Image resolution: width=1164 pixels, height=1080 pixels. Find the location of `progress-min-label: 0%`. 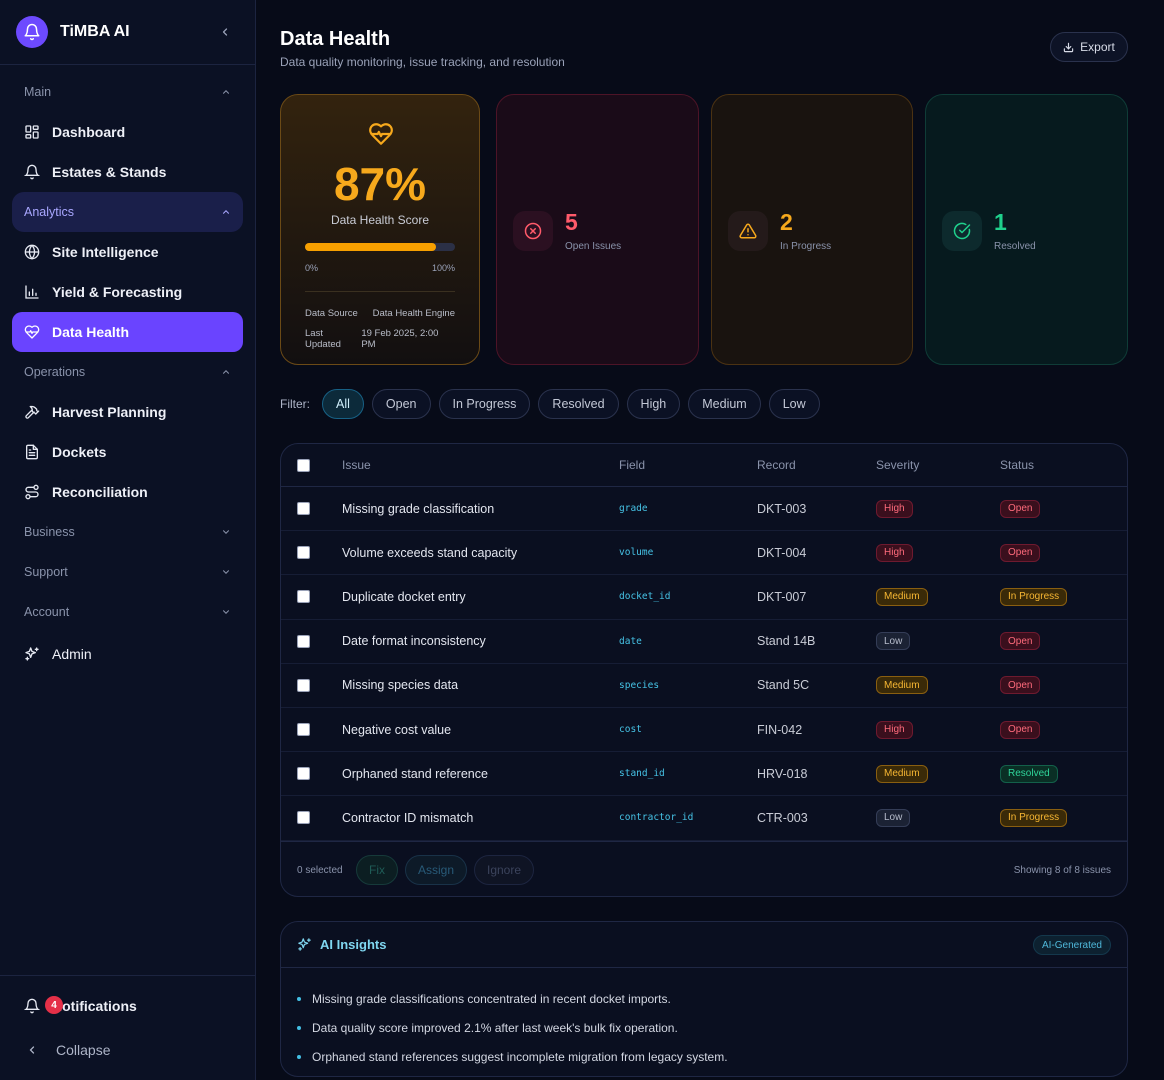

progress-min-label: 0% is located at coordinates (312, 268).